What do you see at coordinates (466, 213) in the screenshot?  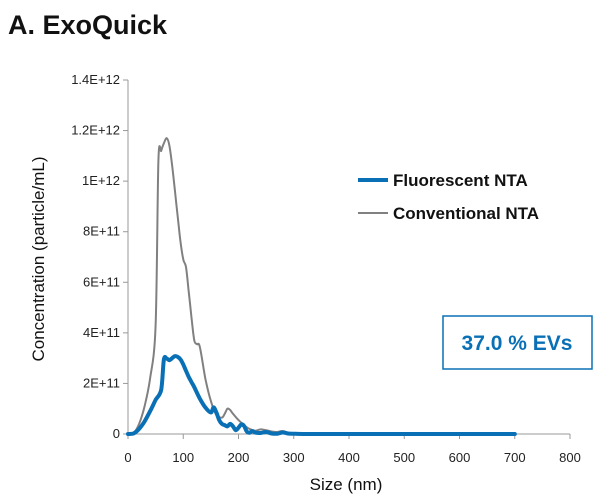 I see `legend-label-conventional: Conventional NTA` at bounding box center [466, 213].